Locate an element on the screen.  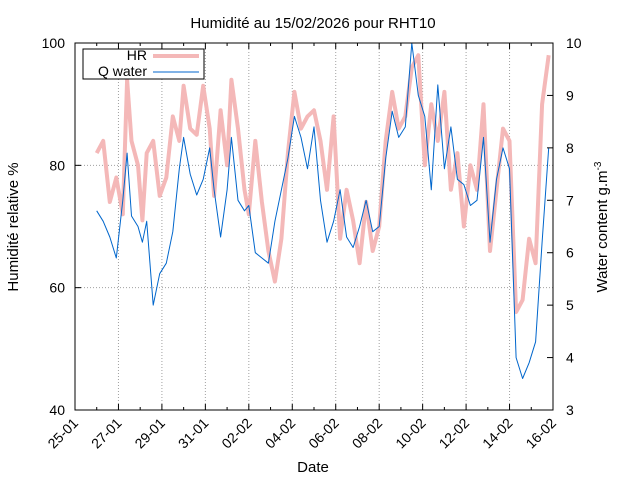
y-right-axis-label-exponent: -3 is located at coordinates (598, 165).